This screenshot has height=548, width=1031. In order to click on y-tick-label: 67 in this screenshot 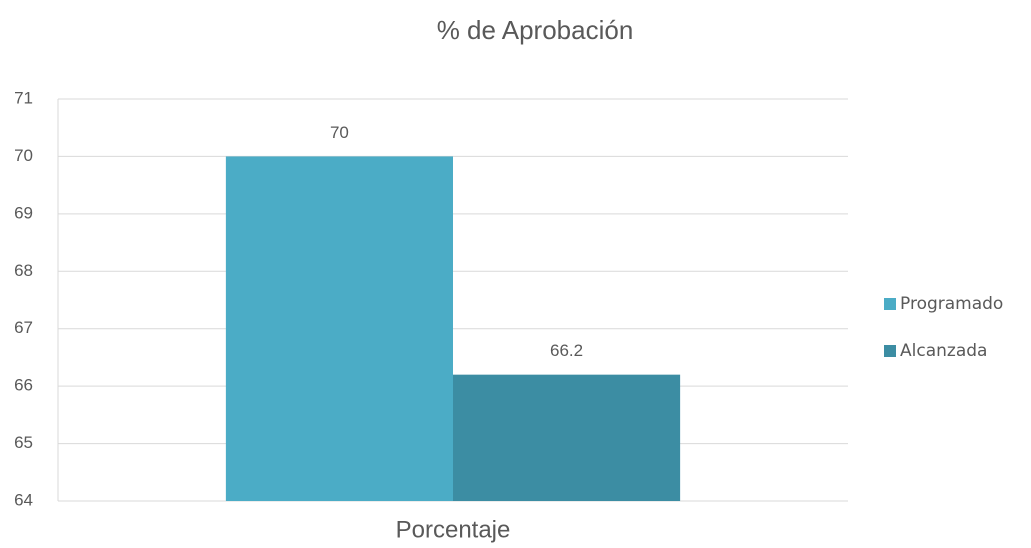, I will do `click(23, 327)`.